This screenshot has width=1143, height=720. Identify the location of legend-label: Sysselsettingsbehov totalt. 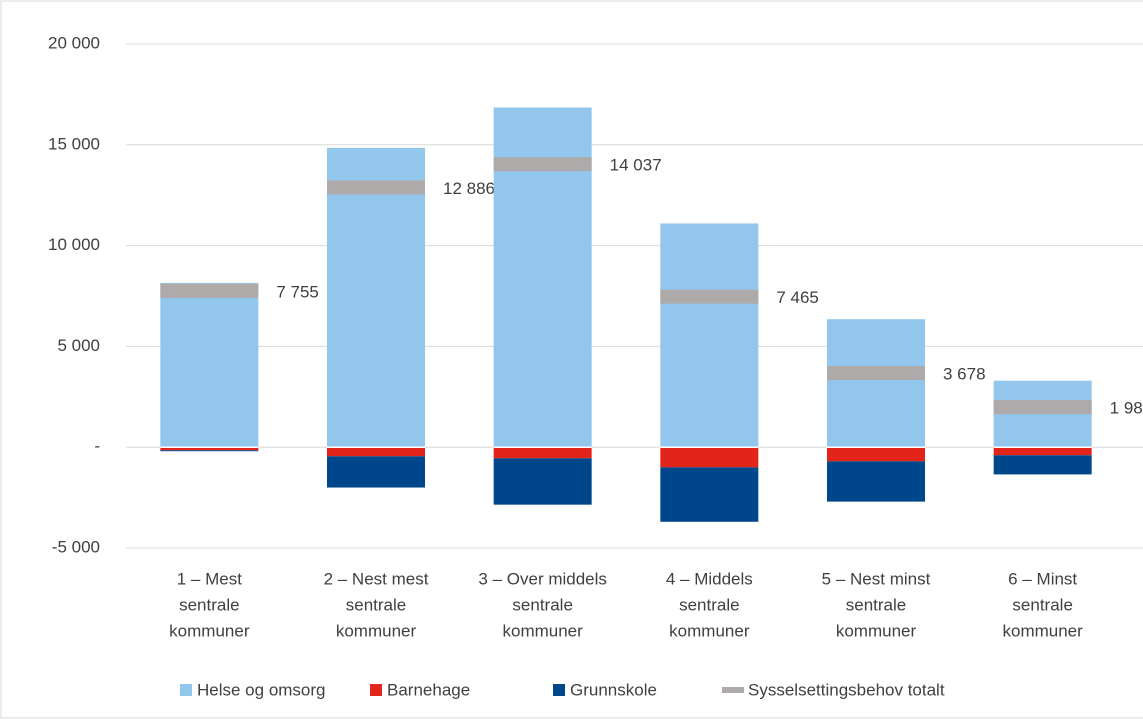
(846, 689).